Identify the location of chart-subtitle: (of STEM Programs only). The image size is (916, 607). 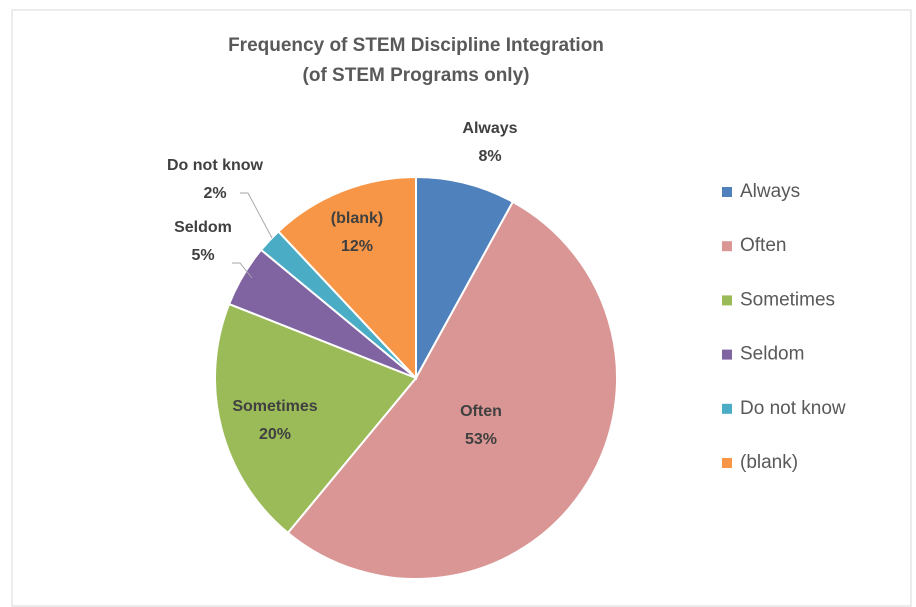
(416, 75).